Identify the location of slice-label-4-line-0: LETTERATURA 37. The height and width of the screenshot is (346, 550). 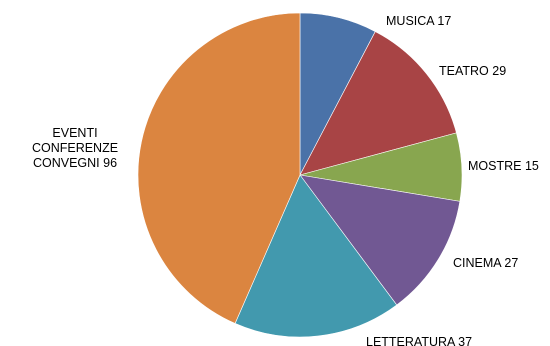
(419, 340).